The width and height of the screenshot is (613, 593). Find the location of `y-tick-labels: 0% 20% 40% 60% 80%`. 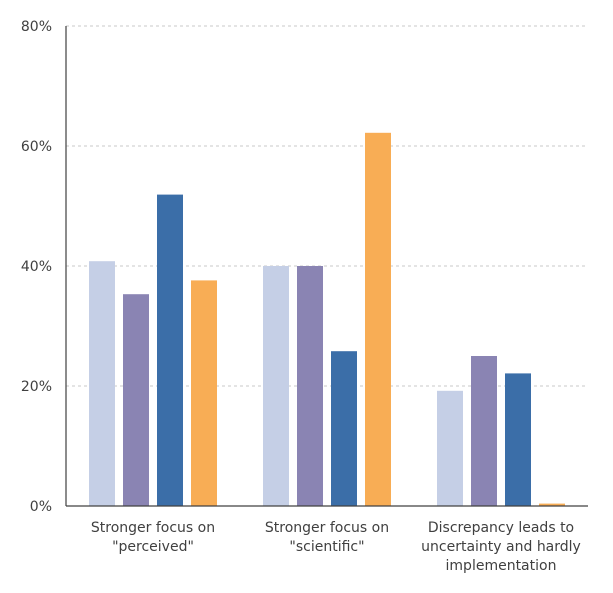

y-tick-labels: 0% 20% 40% 60% 80% is located at coordinates (36, 267).